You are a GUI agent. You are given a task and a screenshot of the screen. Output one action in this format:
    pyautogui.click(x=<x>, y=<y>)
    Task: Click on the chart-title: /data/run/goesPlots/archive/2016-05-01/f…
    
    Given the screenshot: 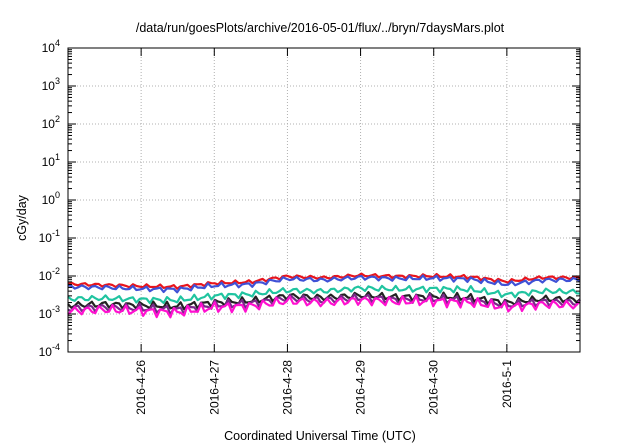 What is the action you would take?
    pyautogui.click(x=320, y=28)
    